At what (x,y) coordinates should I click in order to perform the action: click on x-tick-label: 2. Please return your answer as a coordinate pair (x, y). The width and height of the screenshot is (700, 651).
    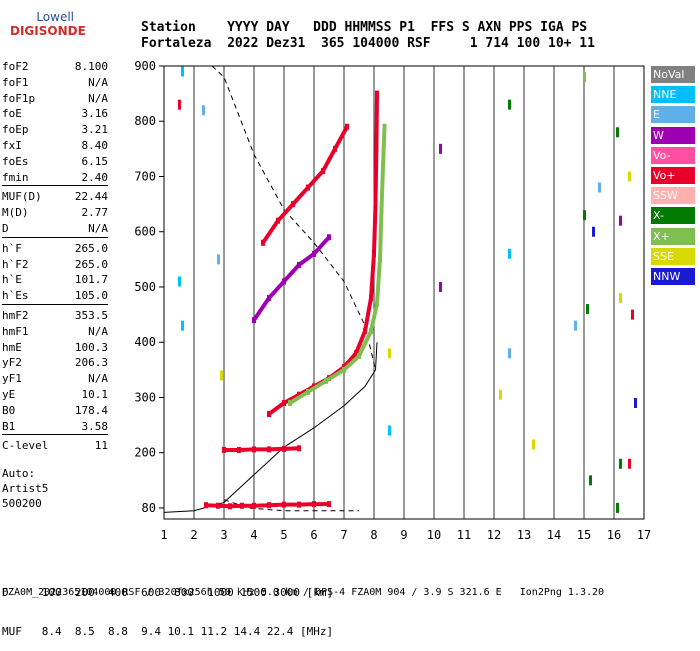
    Looking at the image, I should click on (193, 535).